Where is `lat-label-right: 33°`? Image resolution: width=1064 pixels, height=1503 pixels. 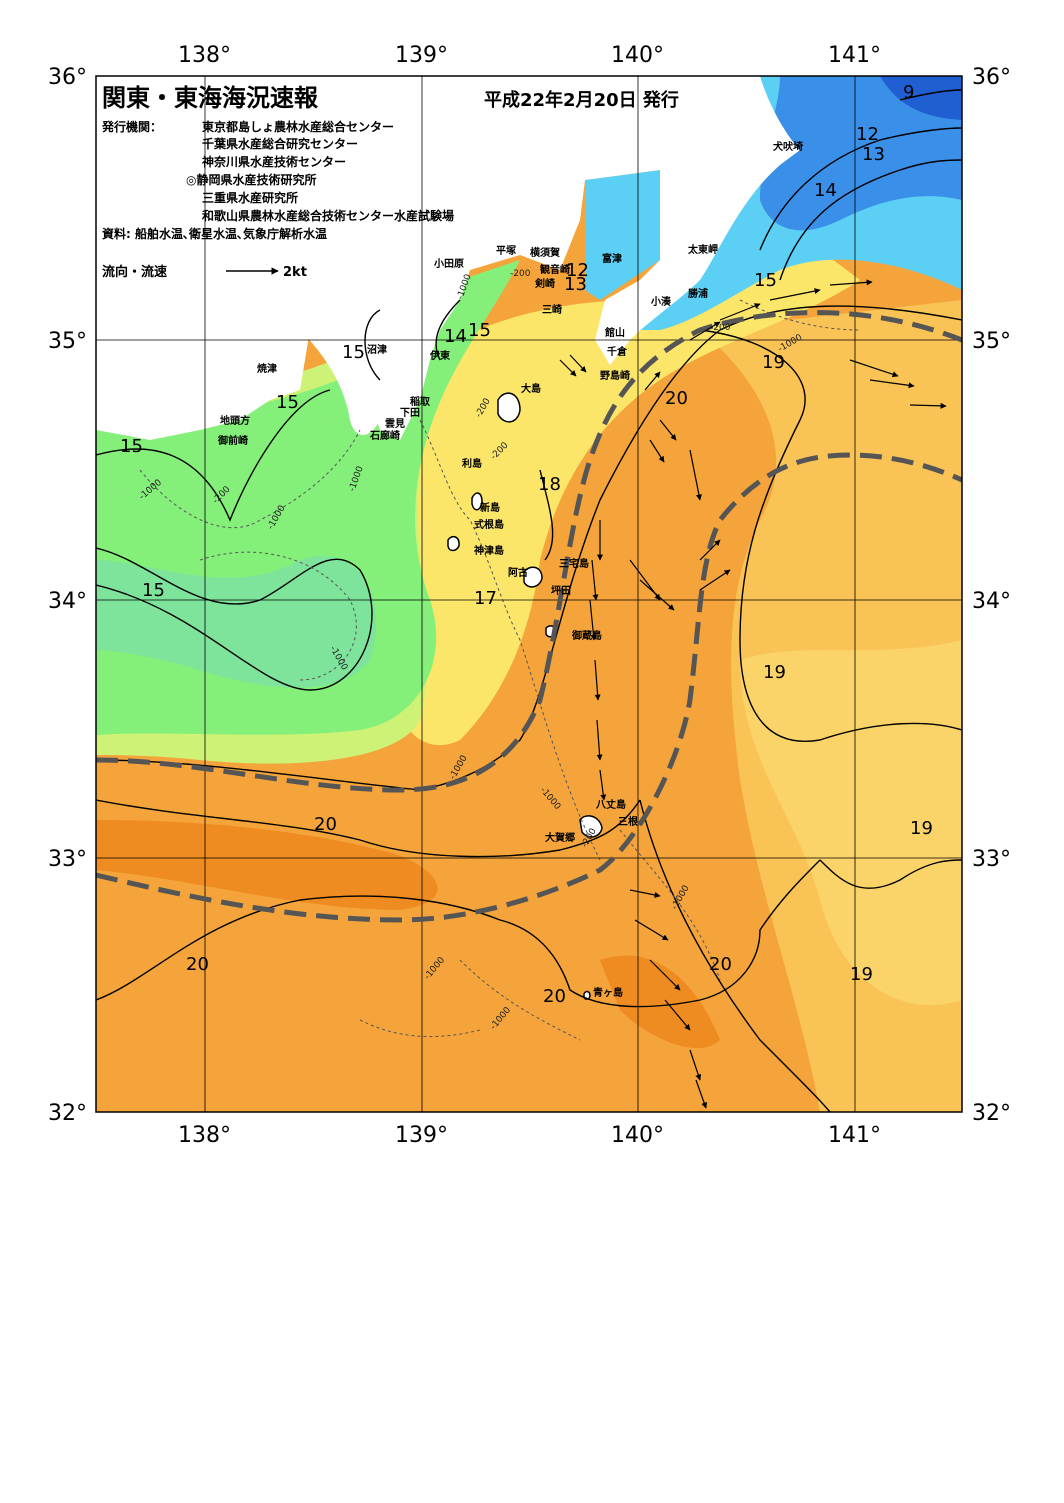 lat-label-right: 33° is located at coordinates (991, 859).